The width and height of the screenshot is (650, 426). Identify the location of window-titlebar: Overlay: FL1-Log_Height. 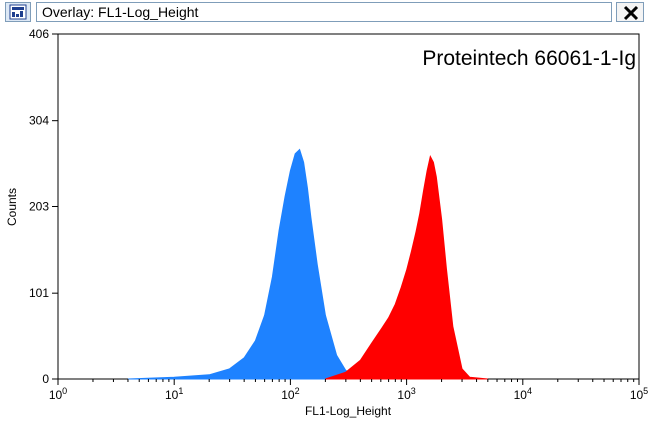
(325, 12).